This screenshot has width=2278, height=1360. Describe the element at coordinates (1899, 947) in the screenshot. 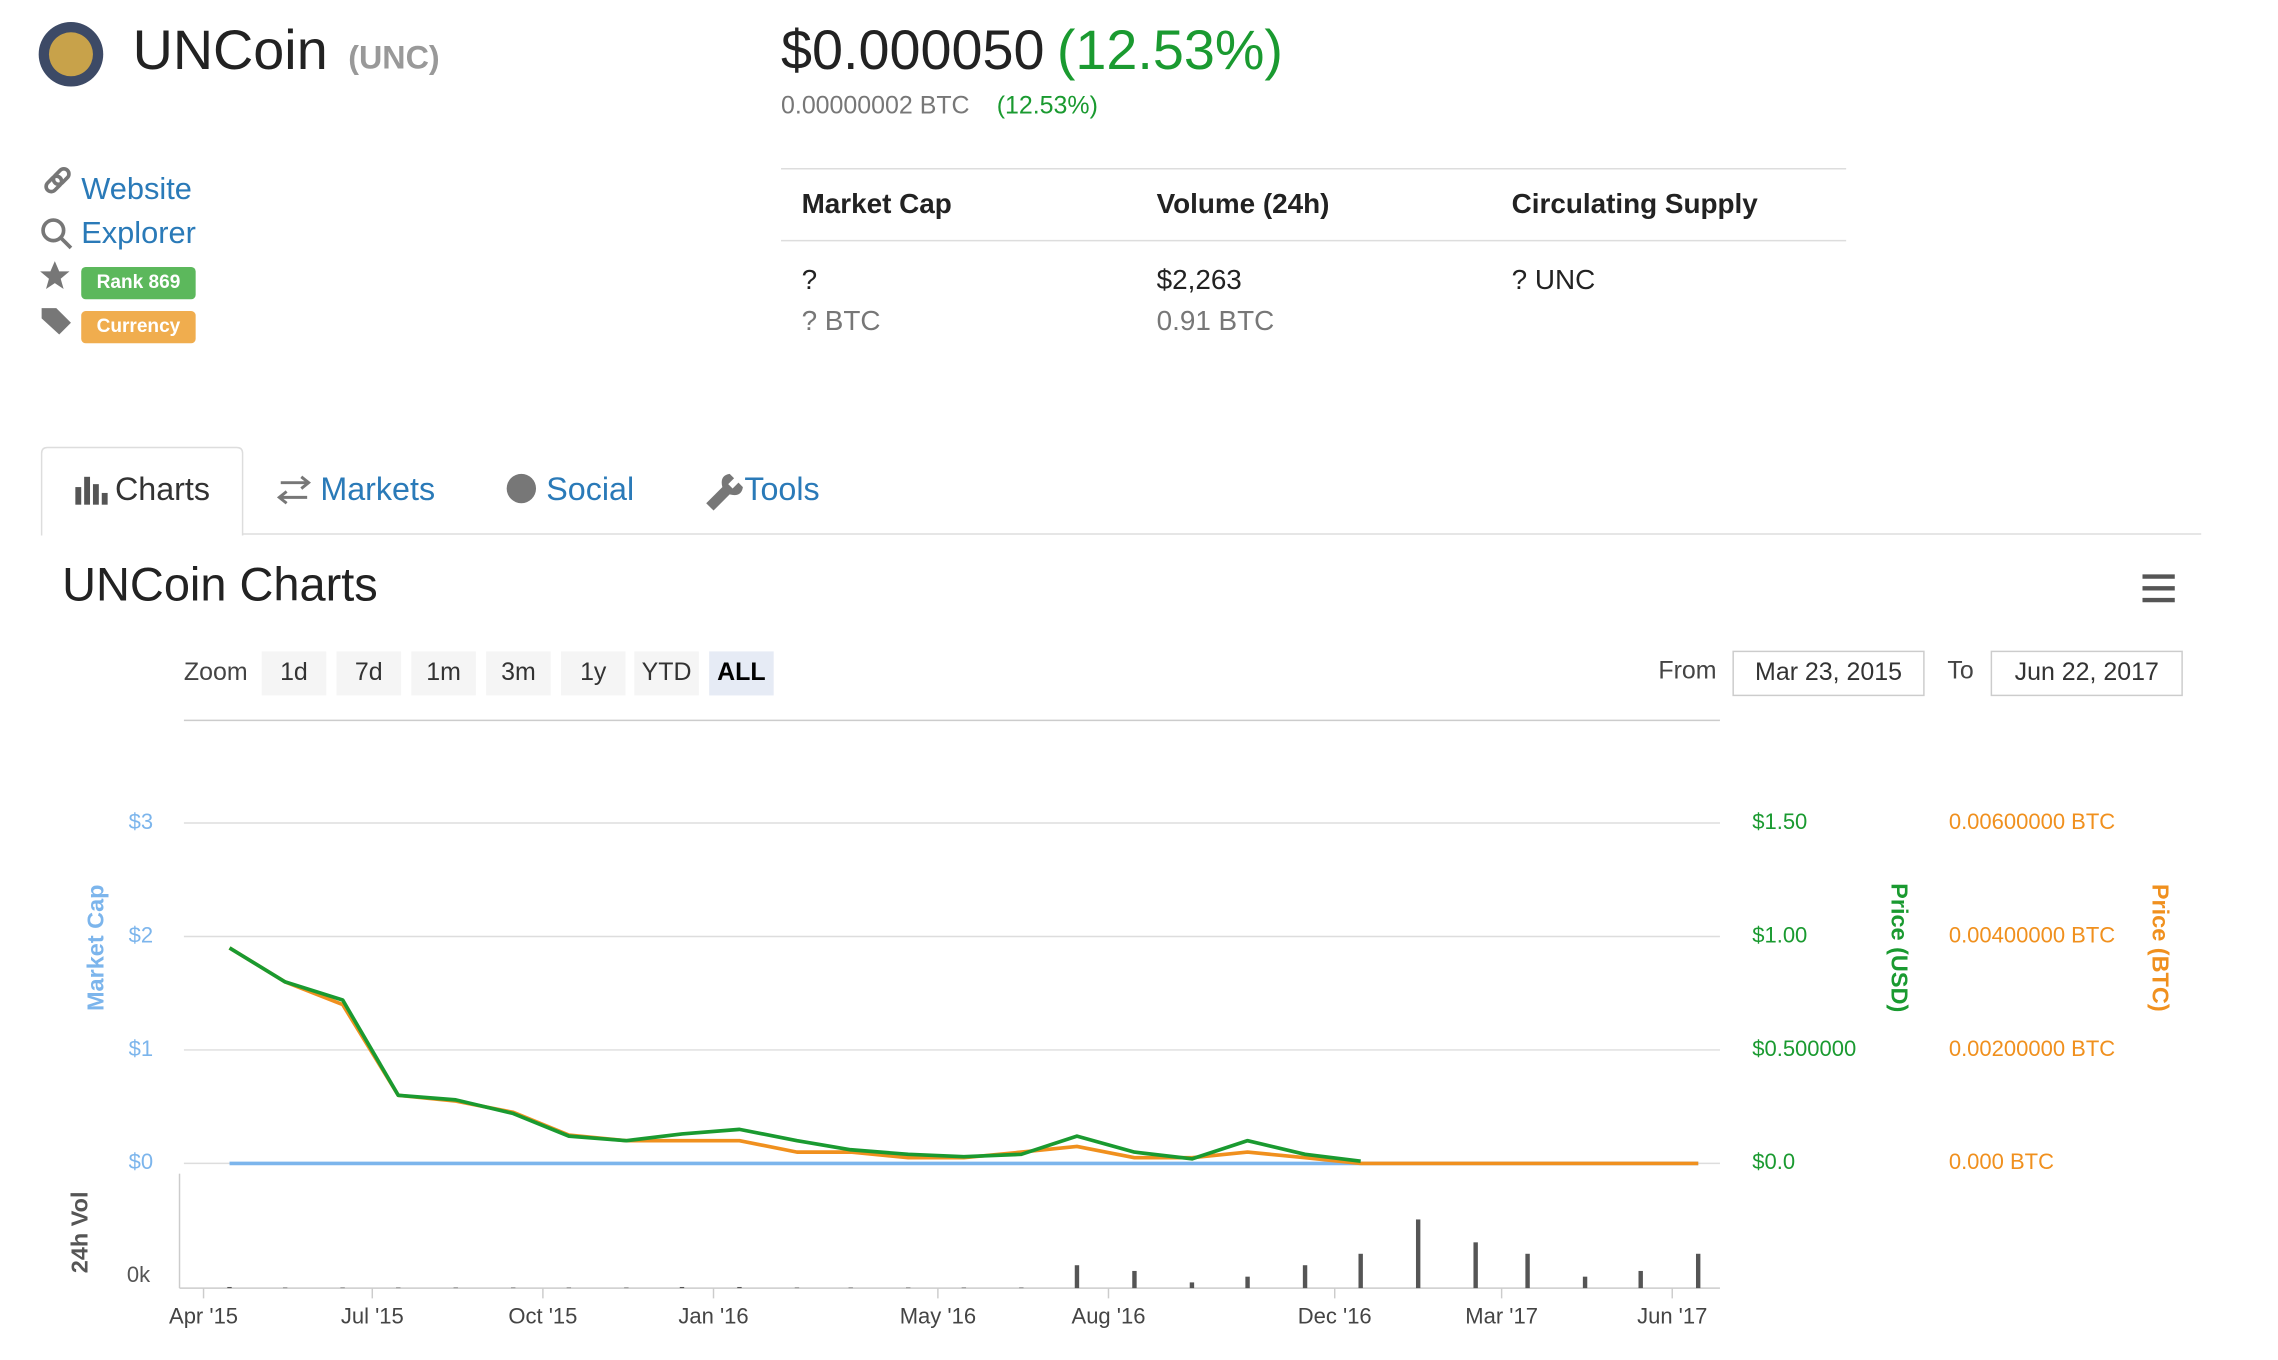

I see `y2-axis-title: Price (USD)` at that location.